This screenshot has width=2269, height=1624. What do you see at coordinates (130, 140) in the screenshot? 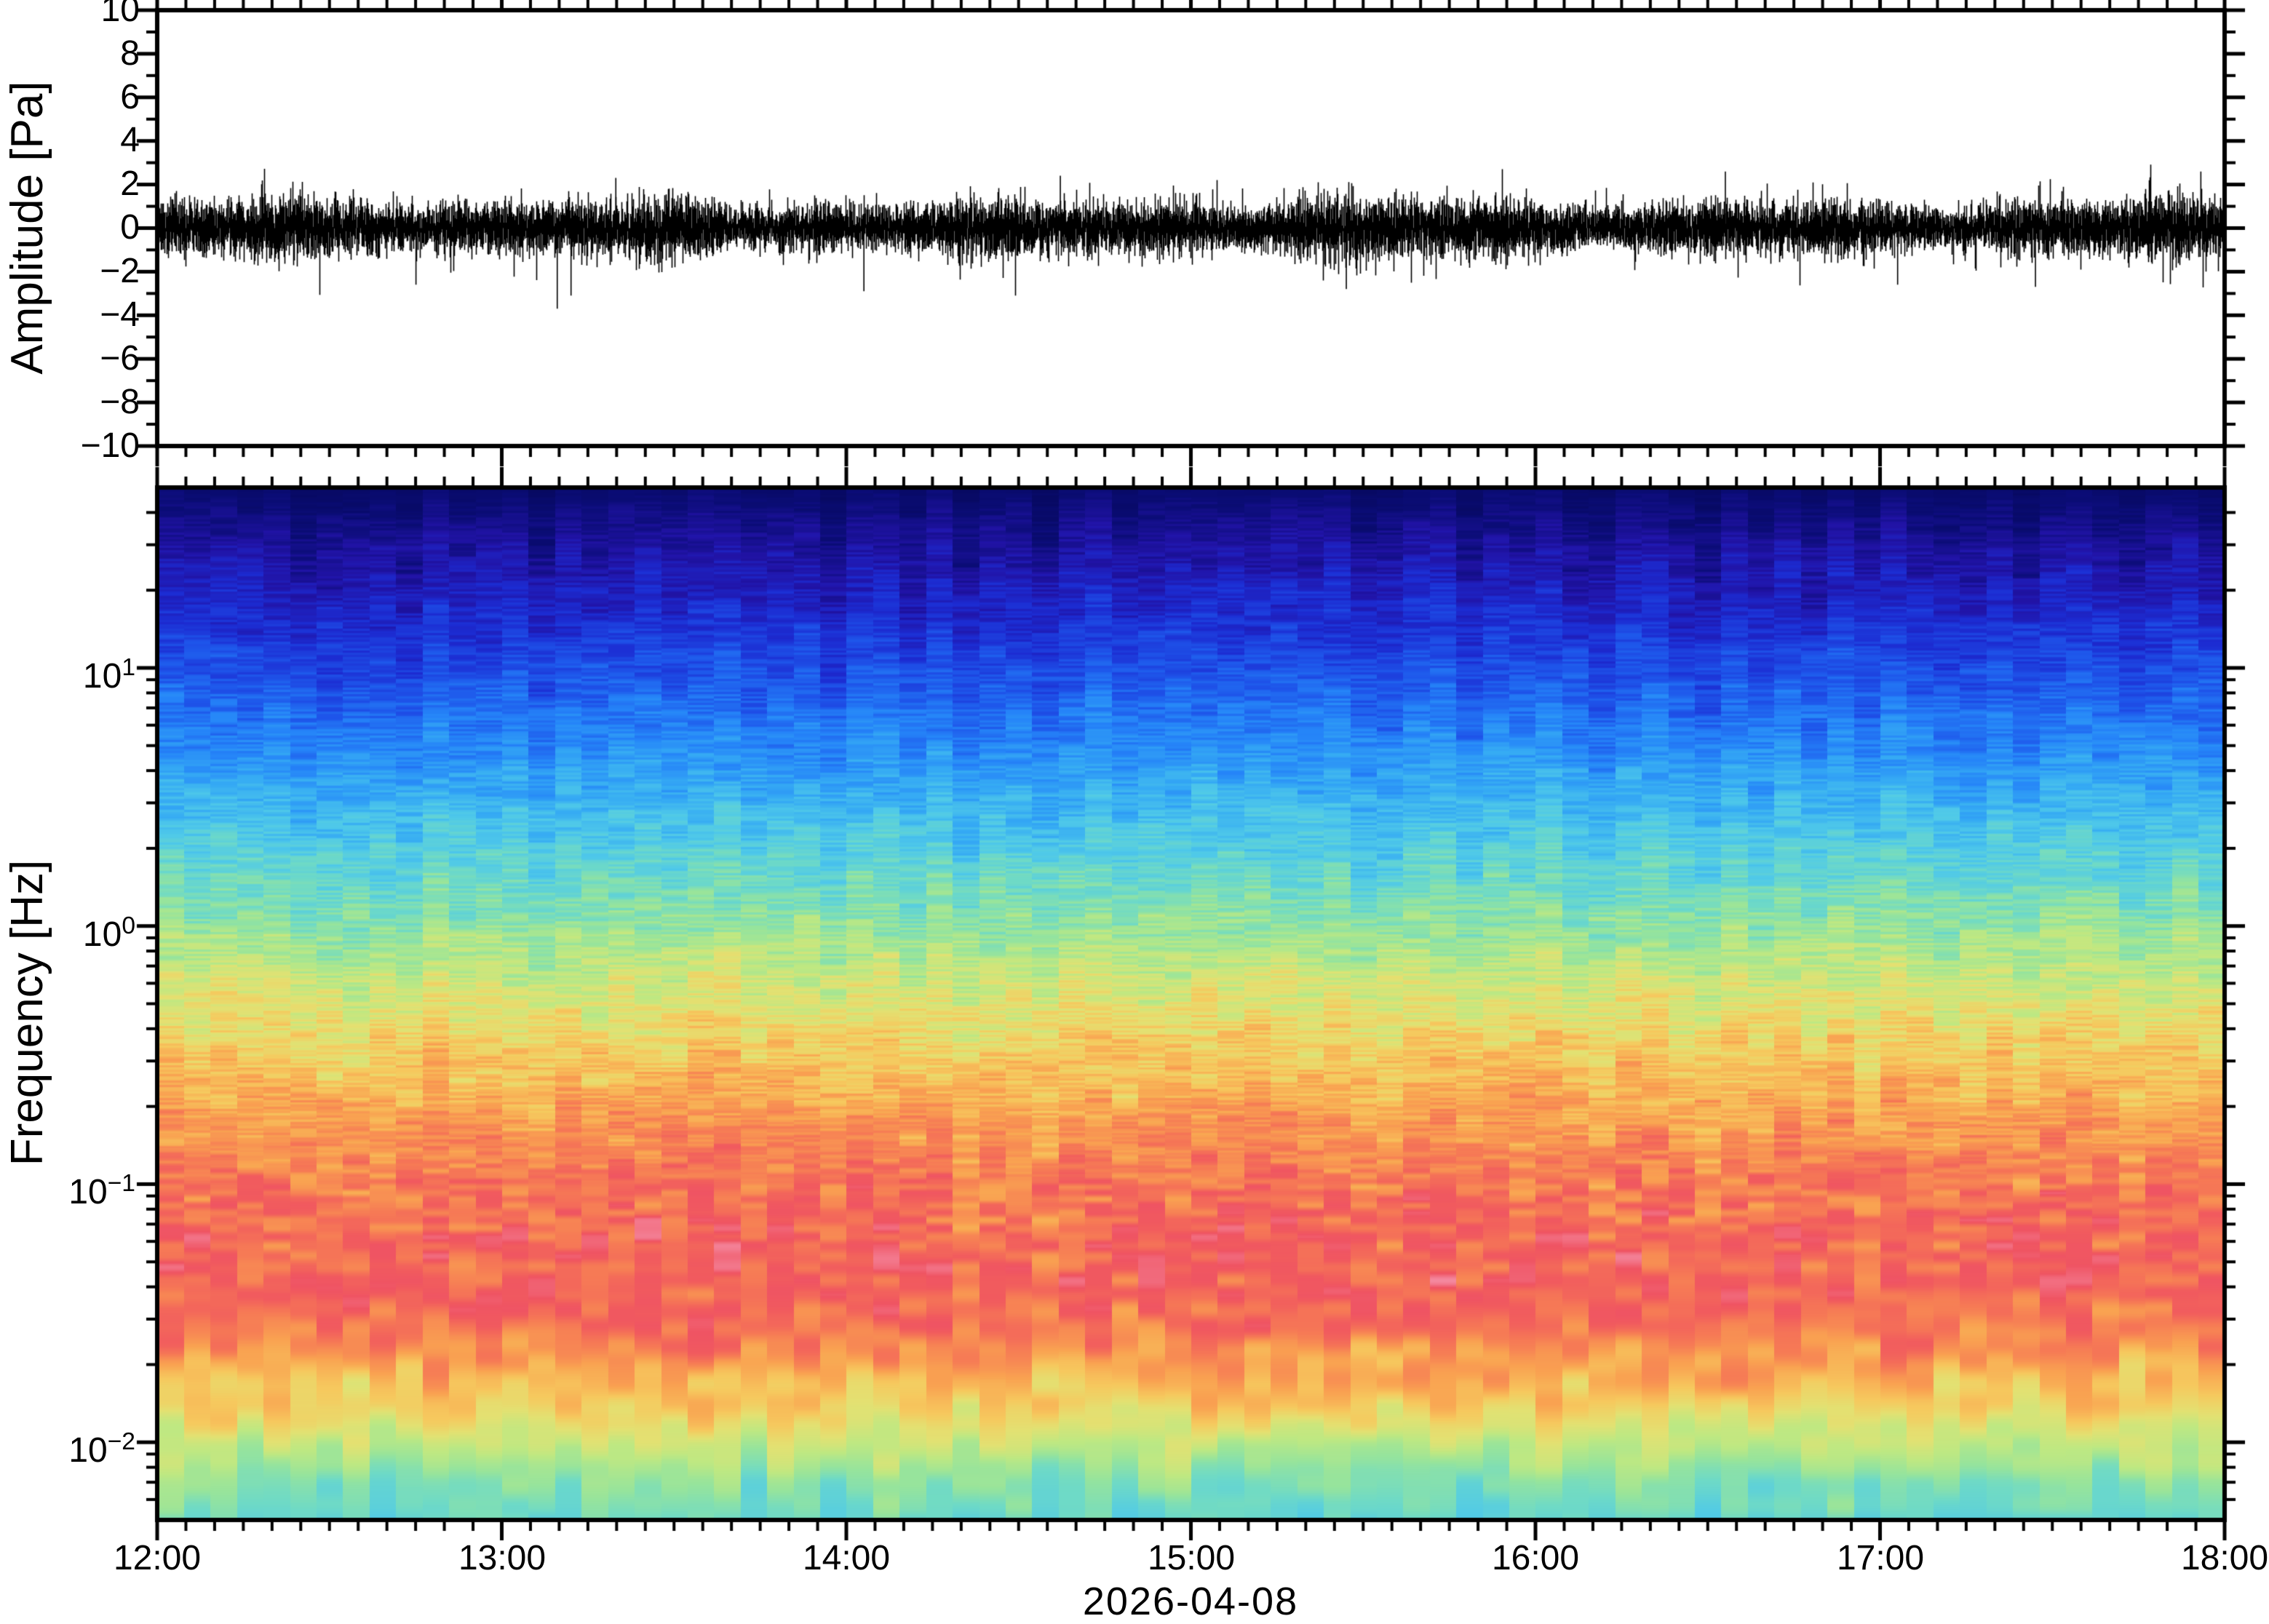
I see `amplitude-tick-label: 4` at bounding box center [130, 140].